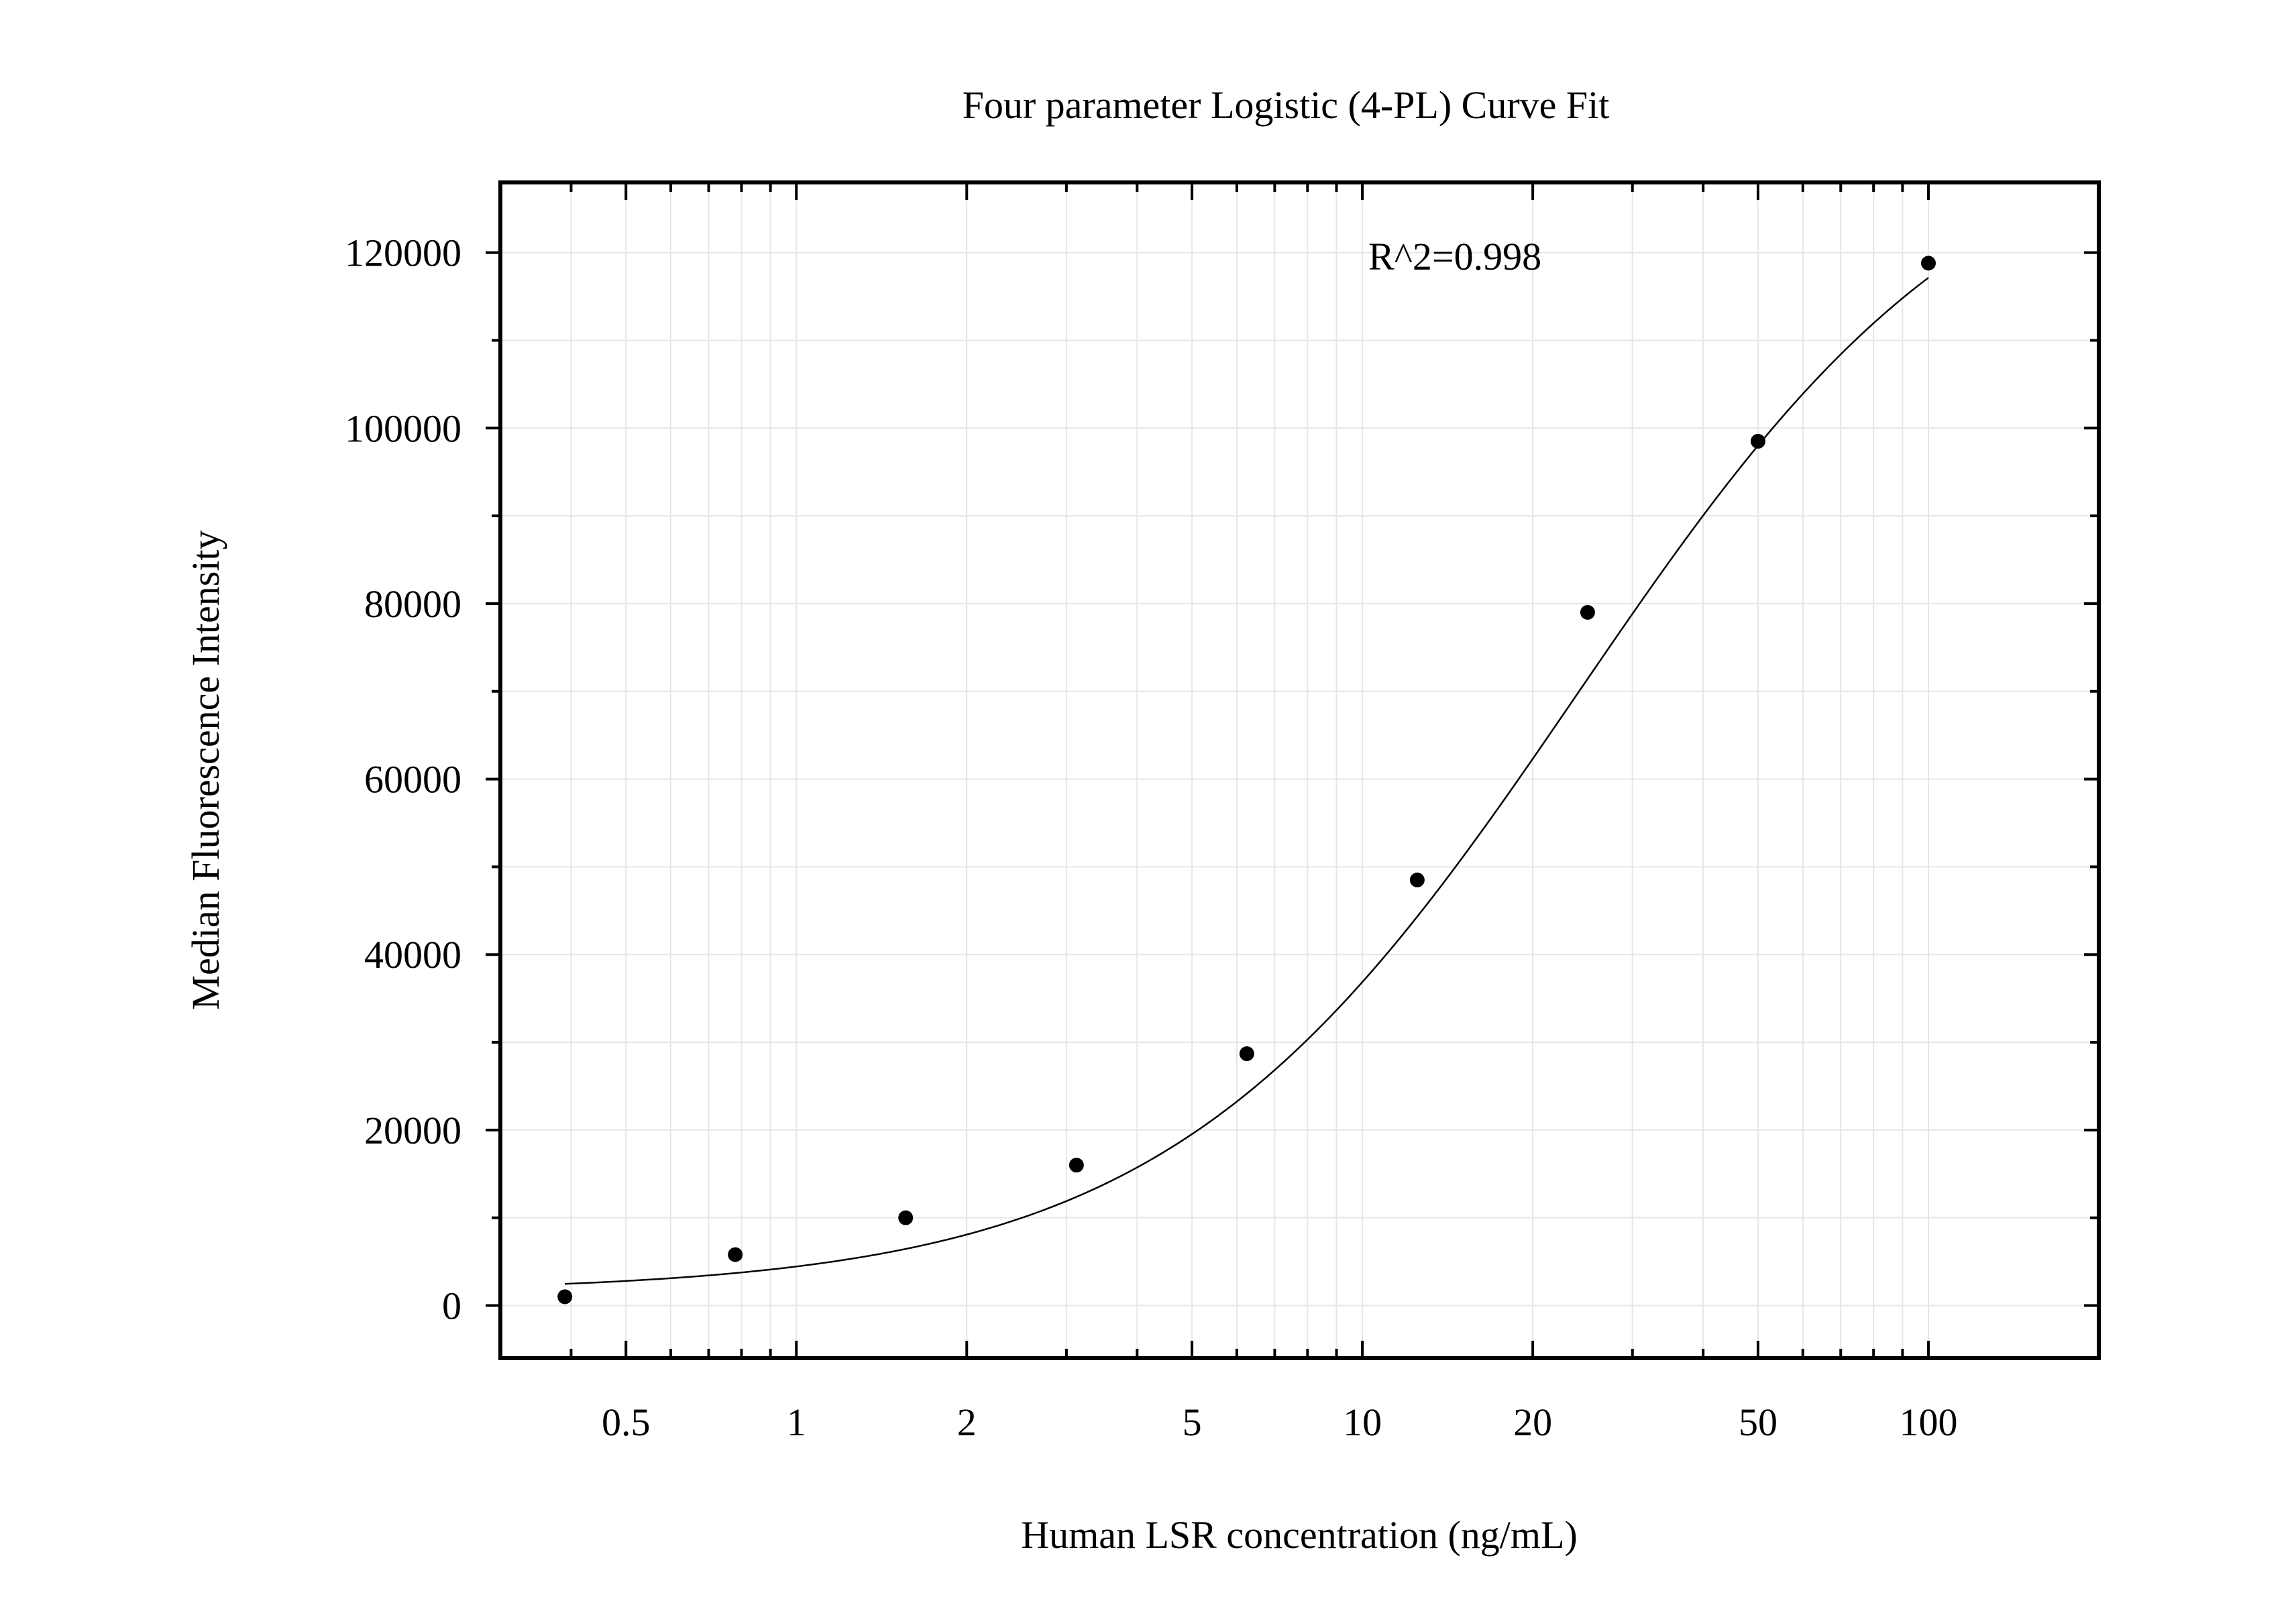  What do you see at coordinates (413, 779) in the screenshot?
I see `y-tick-label: 60000` at bounding box center [413, 779].